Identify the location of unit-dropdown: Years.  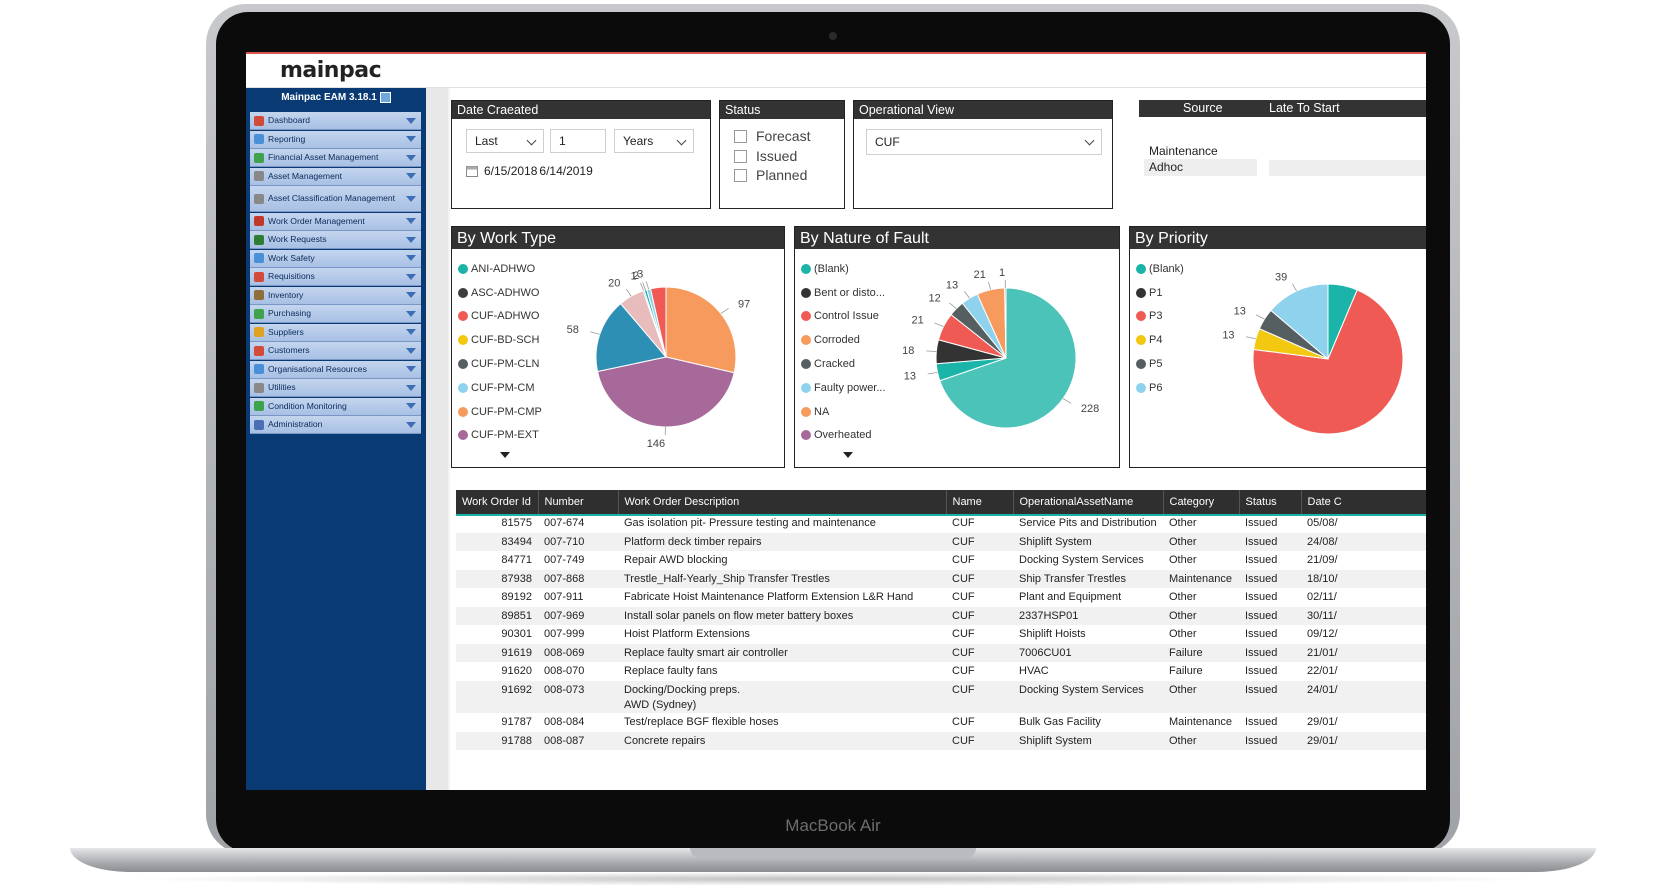
(654, 141).